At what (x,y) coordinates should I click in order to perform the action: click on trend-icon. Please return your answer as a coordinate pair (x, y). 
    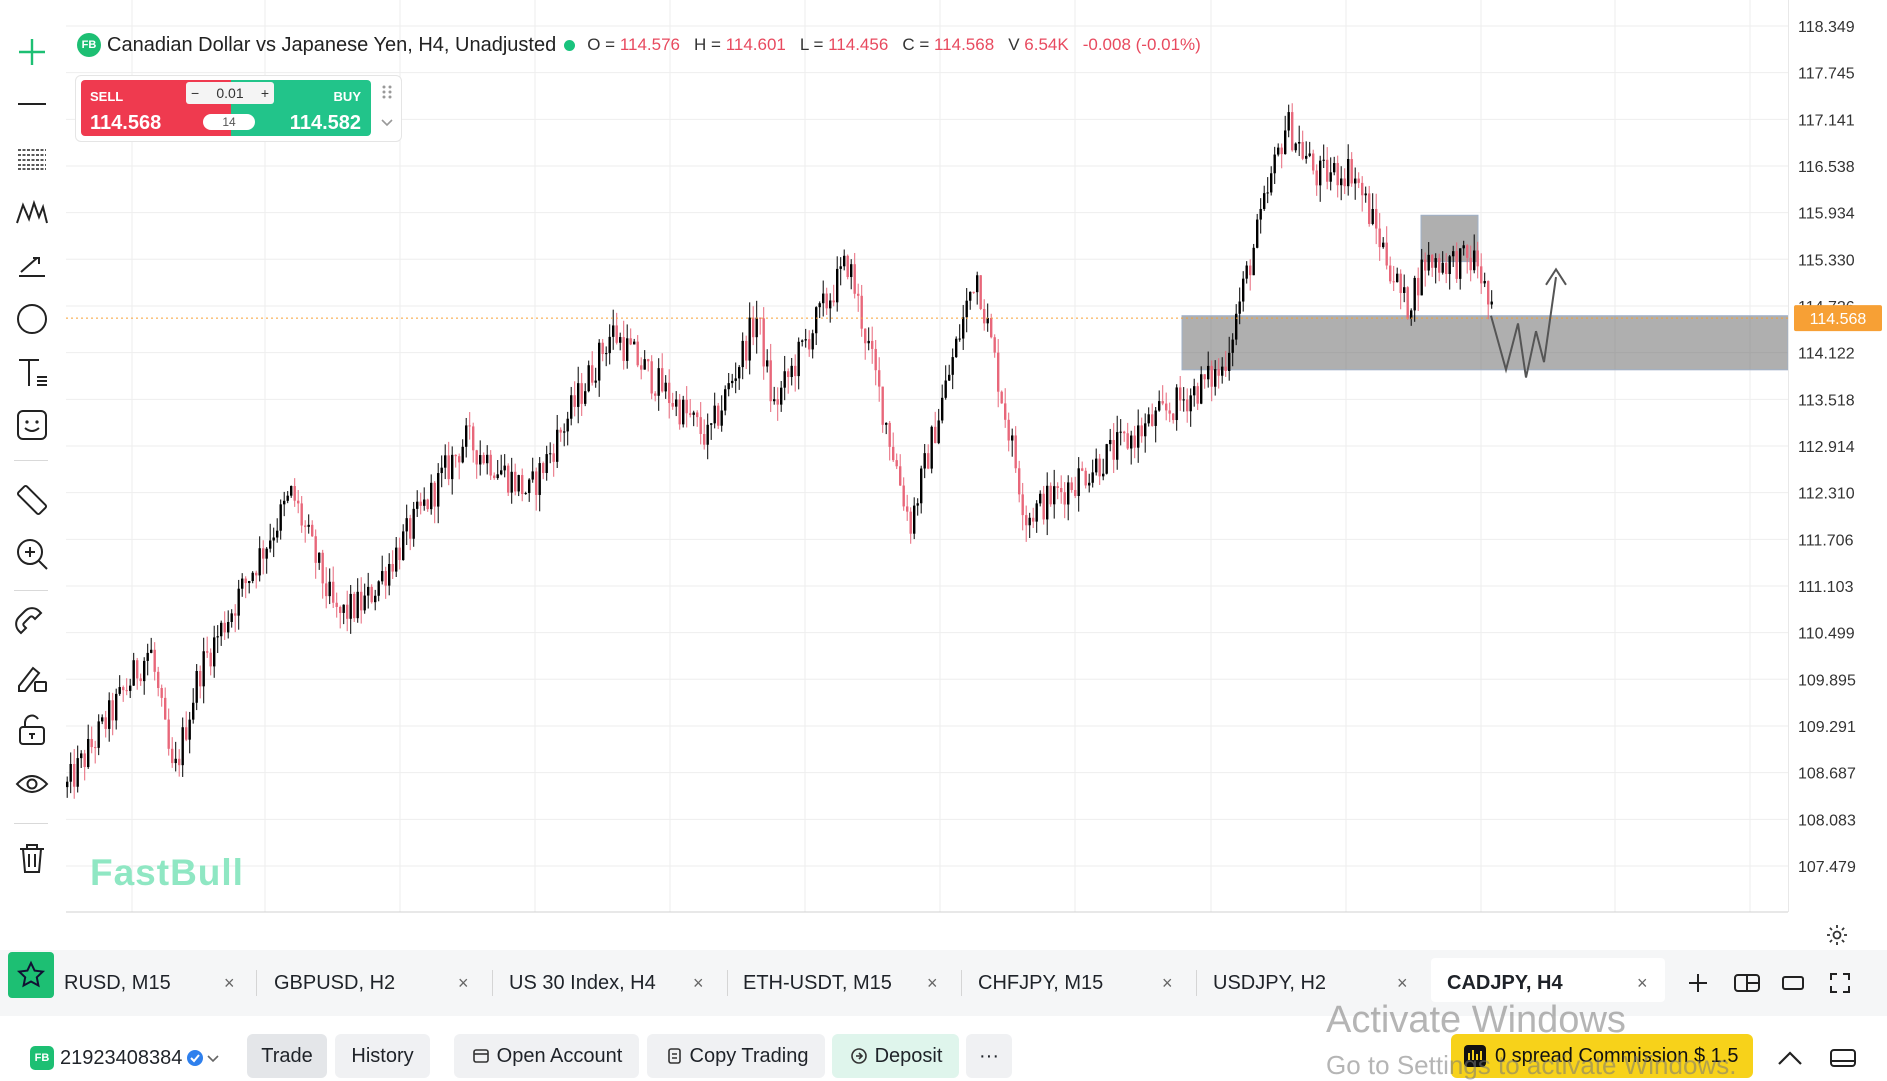
    Looking at the image, I should click on (32, 265).